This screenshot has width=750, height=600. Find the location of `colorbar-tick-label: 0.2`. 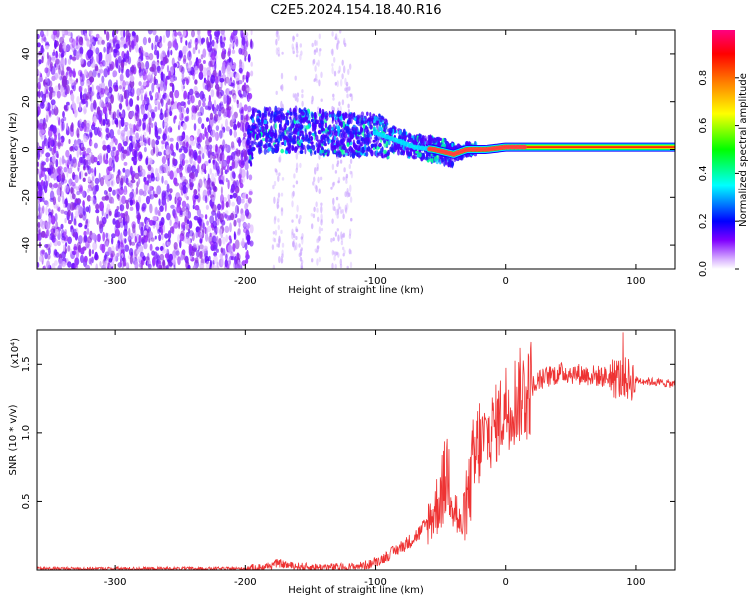

colorbar-tick-label: 0.2 is located at coordinates (703, 221).